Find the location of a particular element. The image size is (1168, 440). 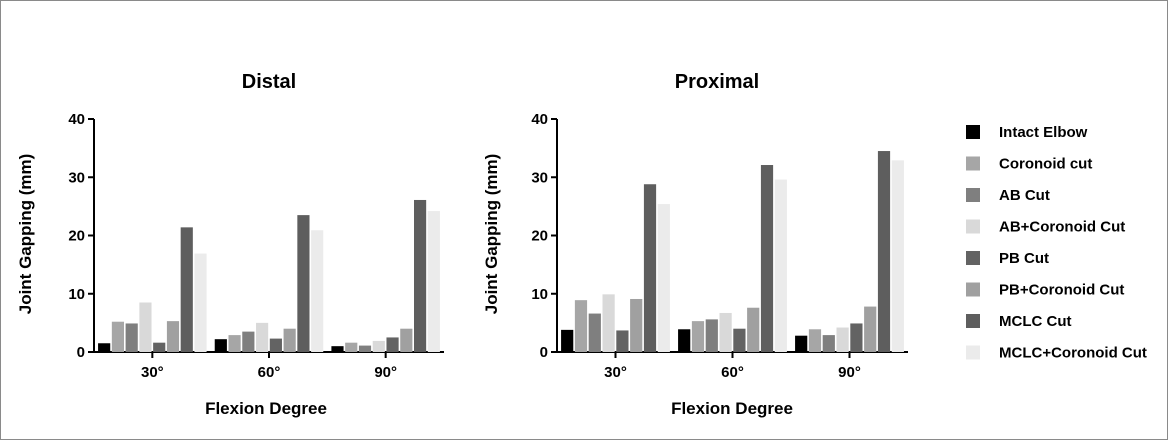

legend-item: MCLC+Coronoid Cut is located at coordinates (1056, 353).